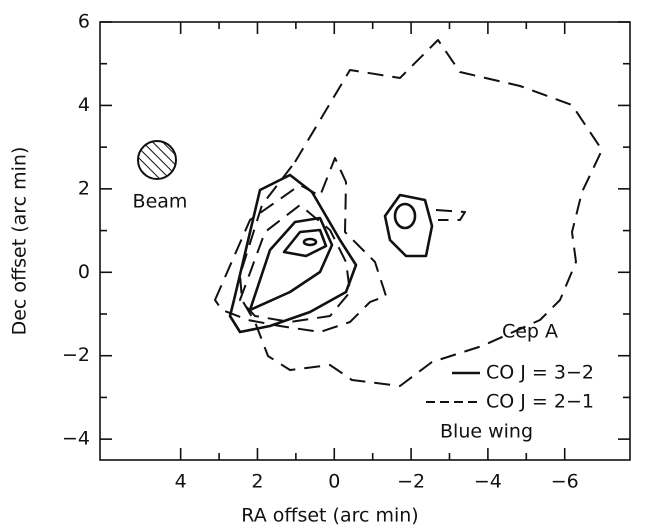  I want to click on note: Blue wing, so click(486, 432).